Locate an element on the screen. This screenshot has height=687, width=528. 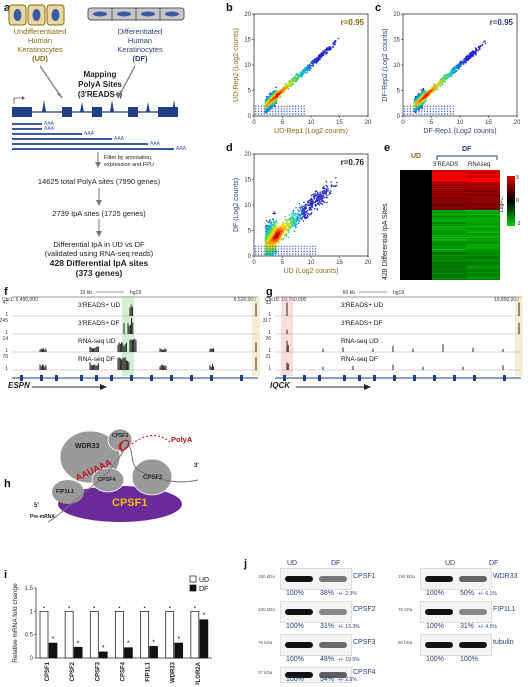
x-tick-label: 15 is located at coordinates (339, 123).